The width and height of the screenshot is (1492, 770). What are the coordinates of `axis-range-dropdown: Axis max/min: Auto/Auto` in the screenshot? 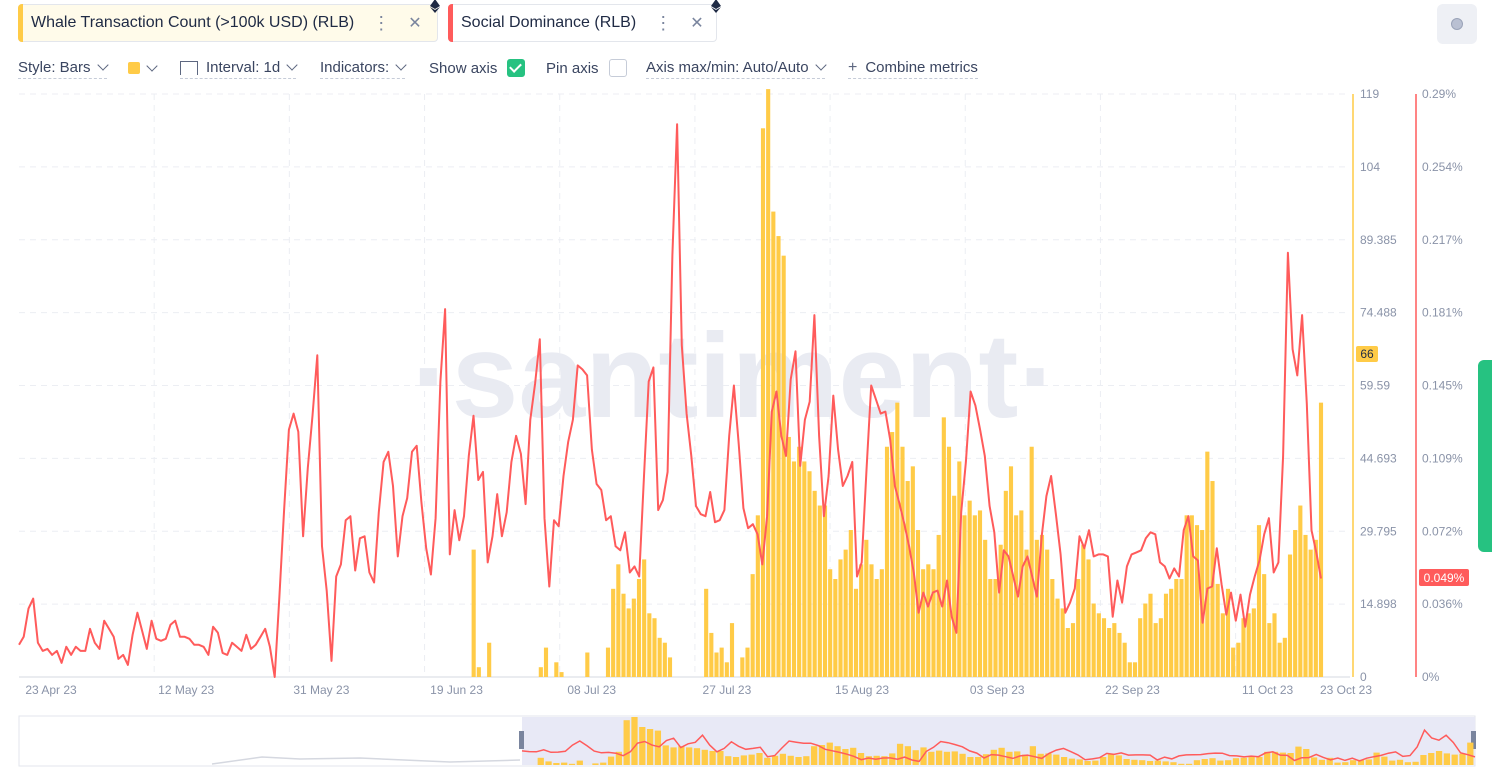 It's located at (736, 68).